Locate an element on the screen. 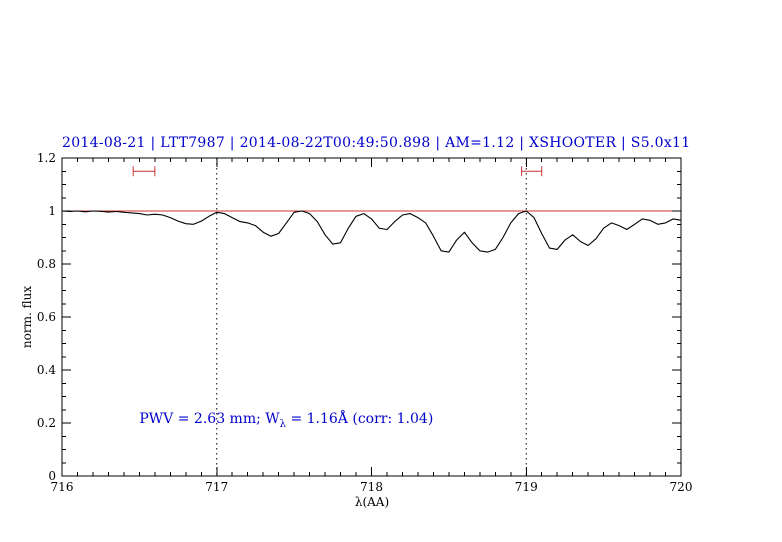 The image size is (782, 542). y-tick-label: 0.2 is located at coordinates (46, 423).